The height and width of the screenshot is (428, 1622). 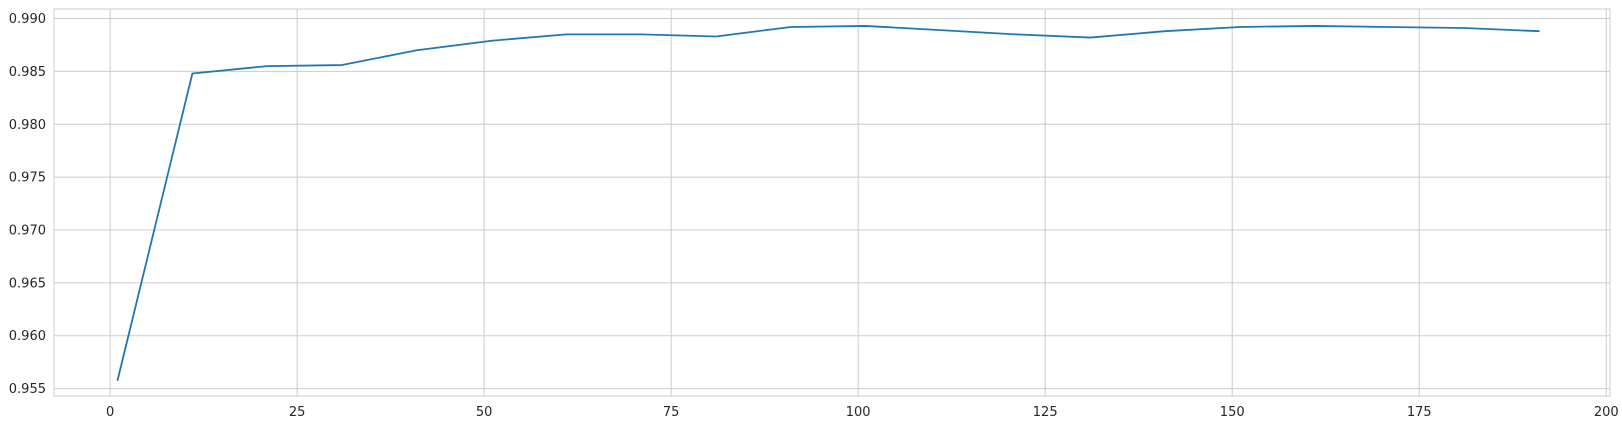 I want to click on x-tick-label: 50, so click(x=484, y=412).